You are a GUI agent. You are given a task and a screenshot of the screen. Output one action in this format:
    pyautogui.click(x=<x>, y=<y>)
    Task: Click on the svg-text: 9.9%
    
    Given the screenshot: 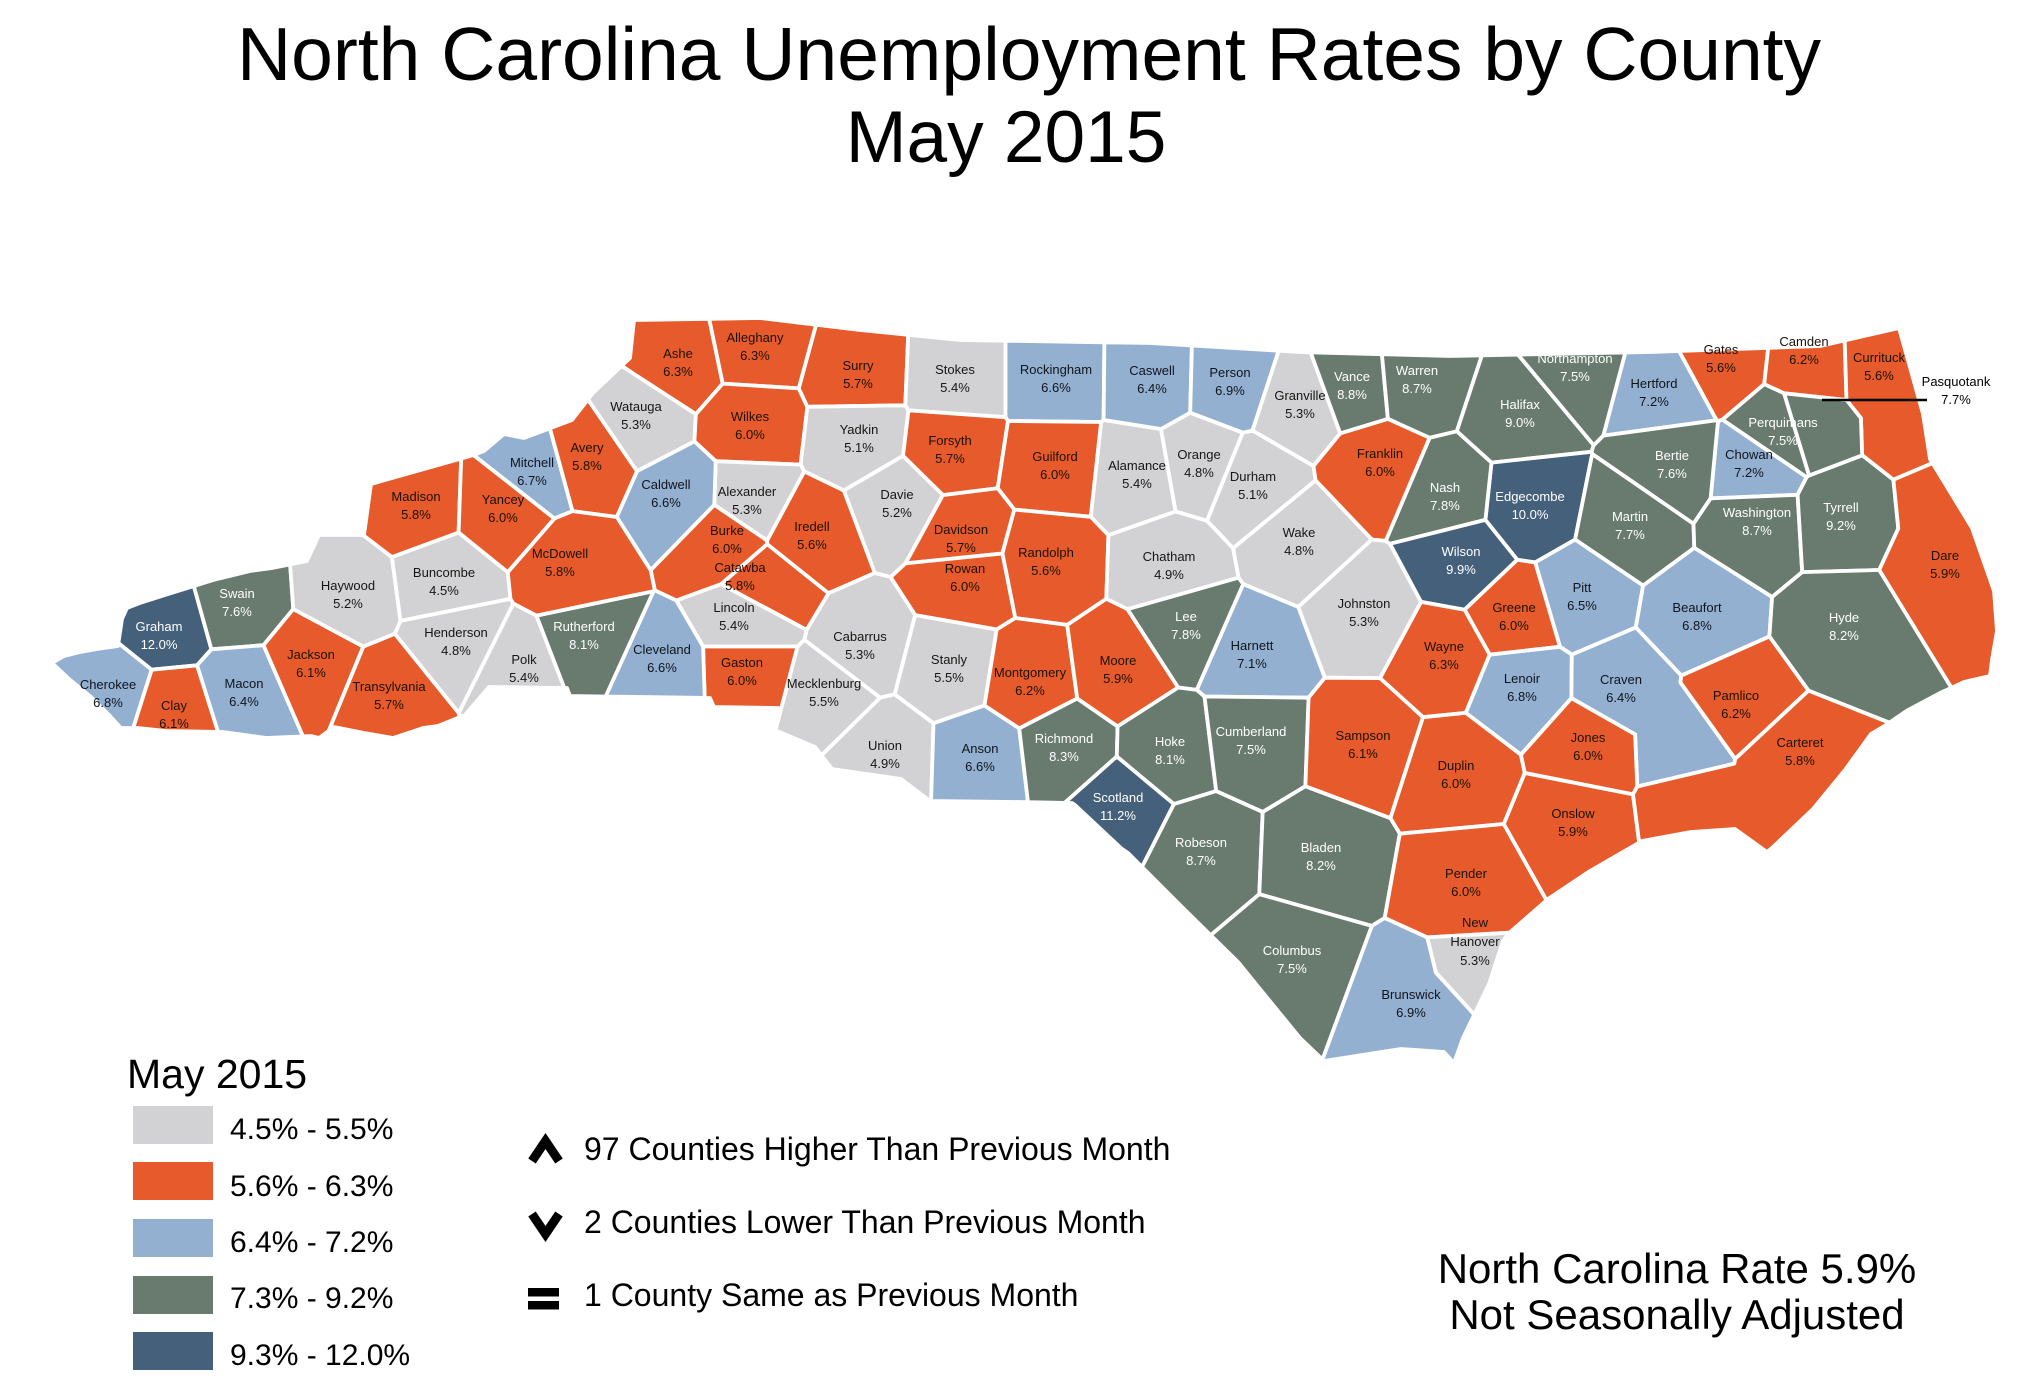 What is the action you would take?
    pyautogui.click(x=1461, y=569)
    